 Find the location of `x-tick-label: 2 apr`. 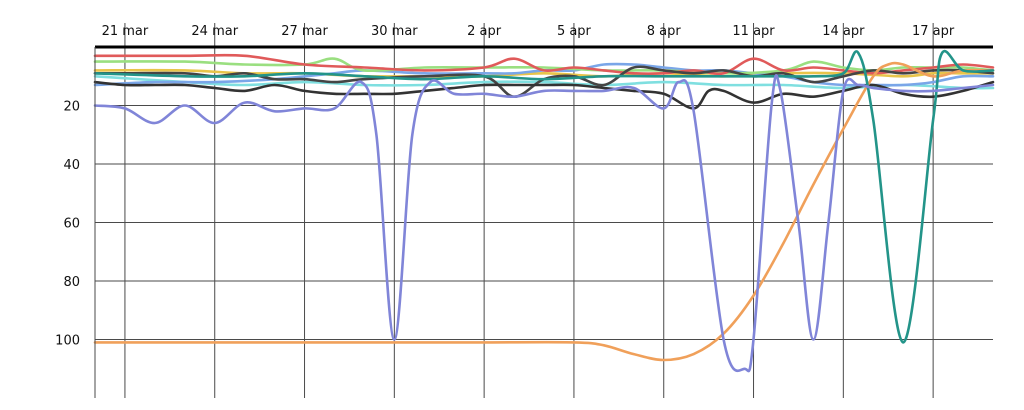

x-tick-label: 2 apr is located at coordinates (484, 31).